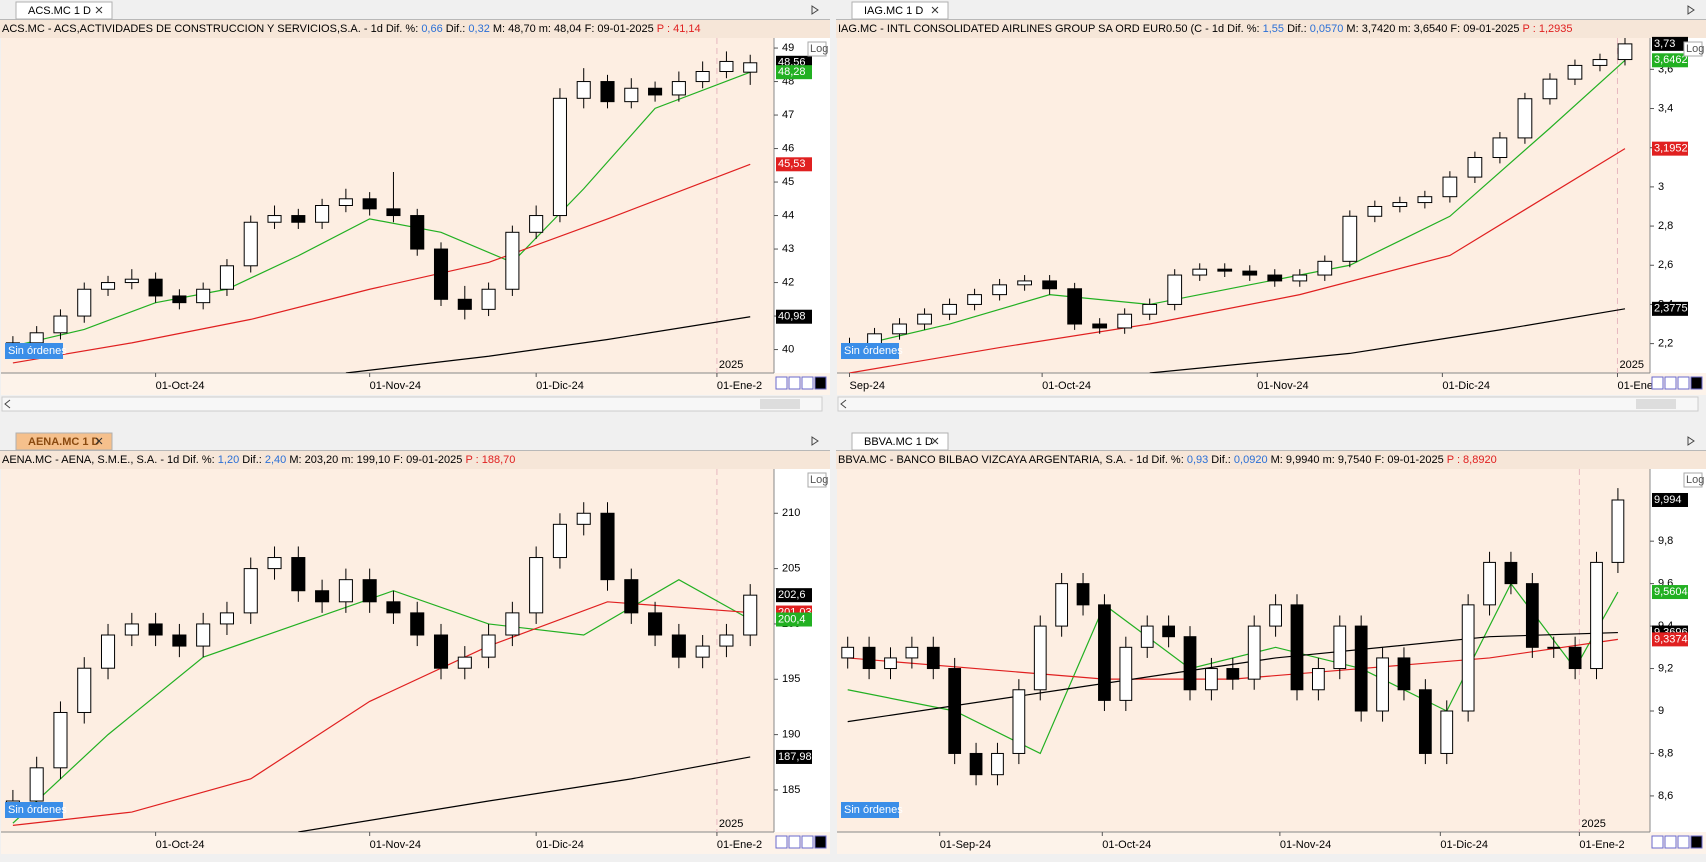 This screenshot has width=1706, height=862. What do you see at coordinates (1661, 187) in the screenshot?
I see `y-tick-label: 3` at bounding box center [1661, 187].